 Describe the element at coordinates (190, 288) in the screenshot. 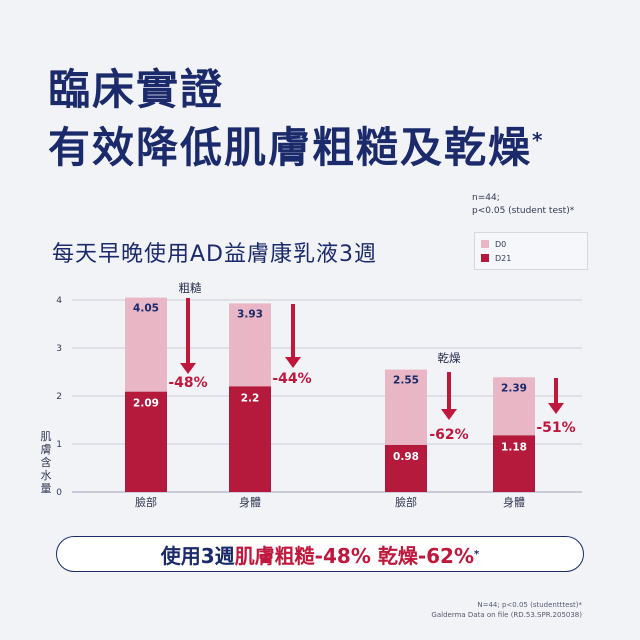

I see `group-label: 粗糙` at that location.